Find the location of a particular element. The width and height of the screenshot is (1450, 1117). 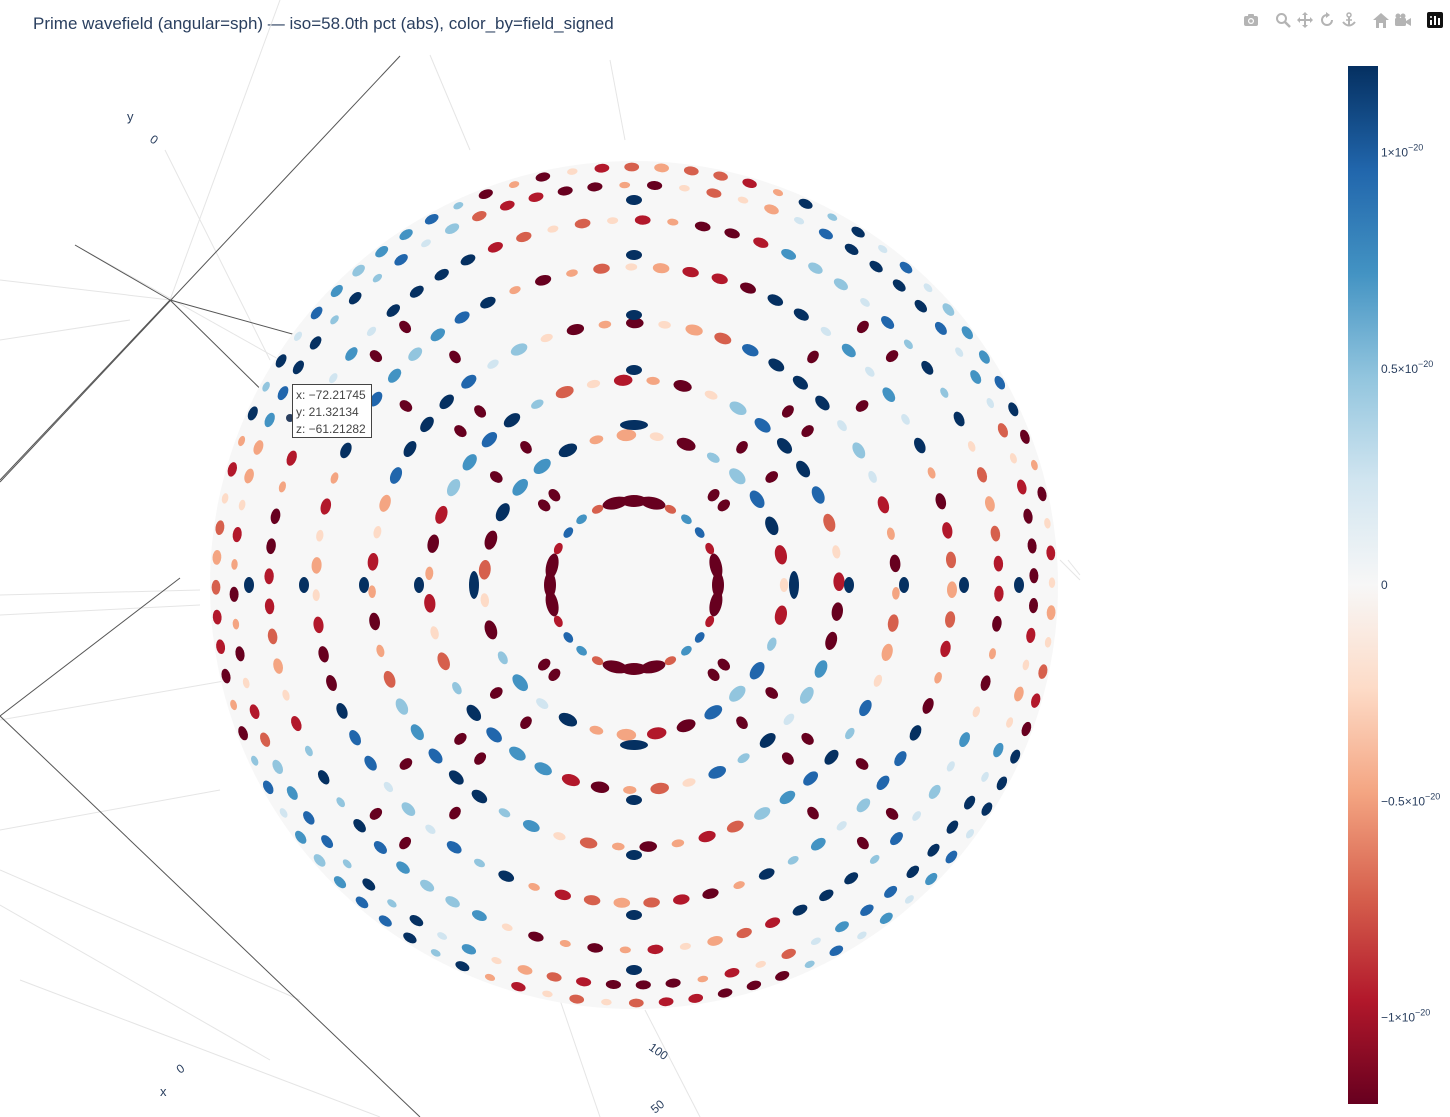

reset-camera-last-save-icon is located at coordinates (1403, 20).